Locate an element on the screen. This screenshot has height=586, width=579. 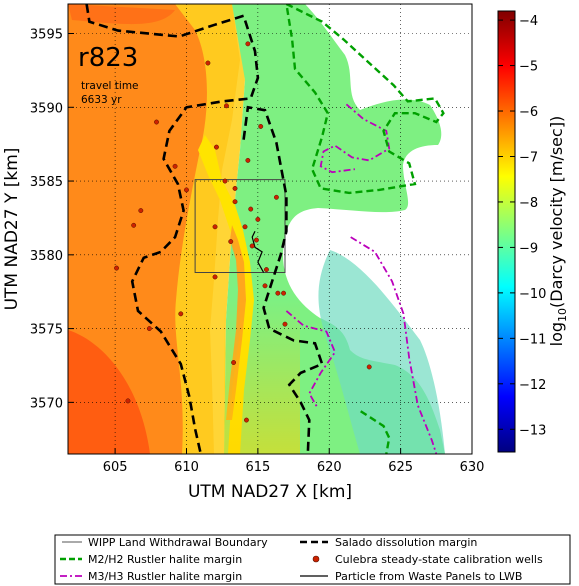
colorbar-tick-label: −9 is located at coordinates (528, 248).